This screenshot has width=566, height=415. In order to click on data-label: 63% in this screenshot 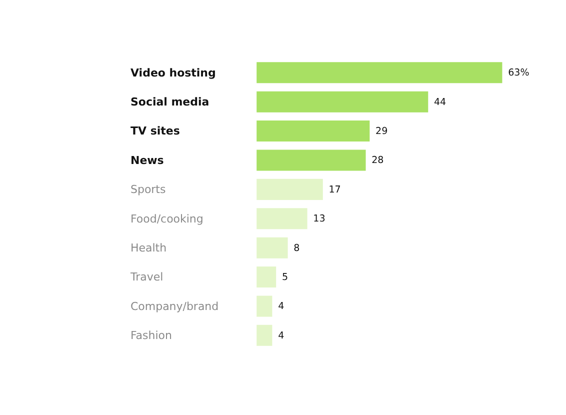, I will do `click(519, 73)`.